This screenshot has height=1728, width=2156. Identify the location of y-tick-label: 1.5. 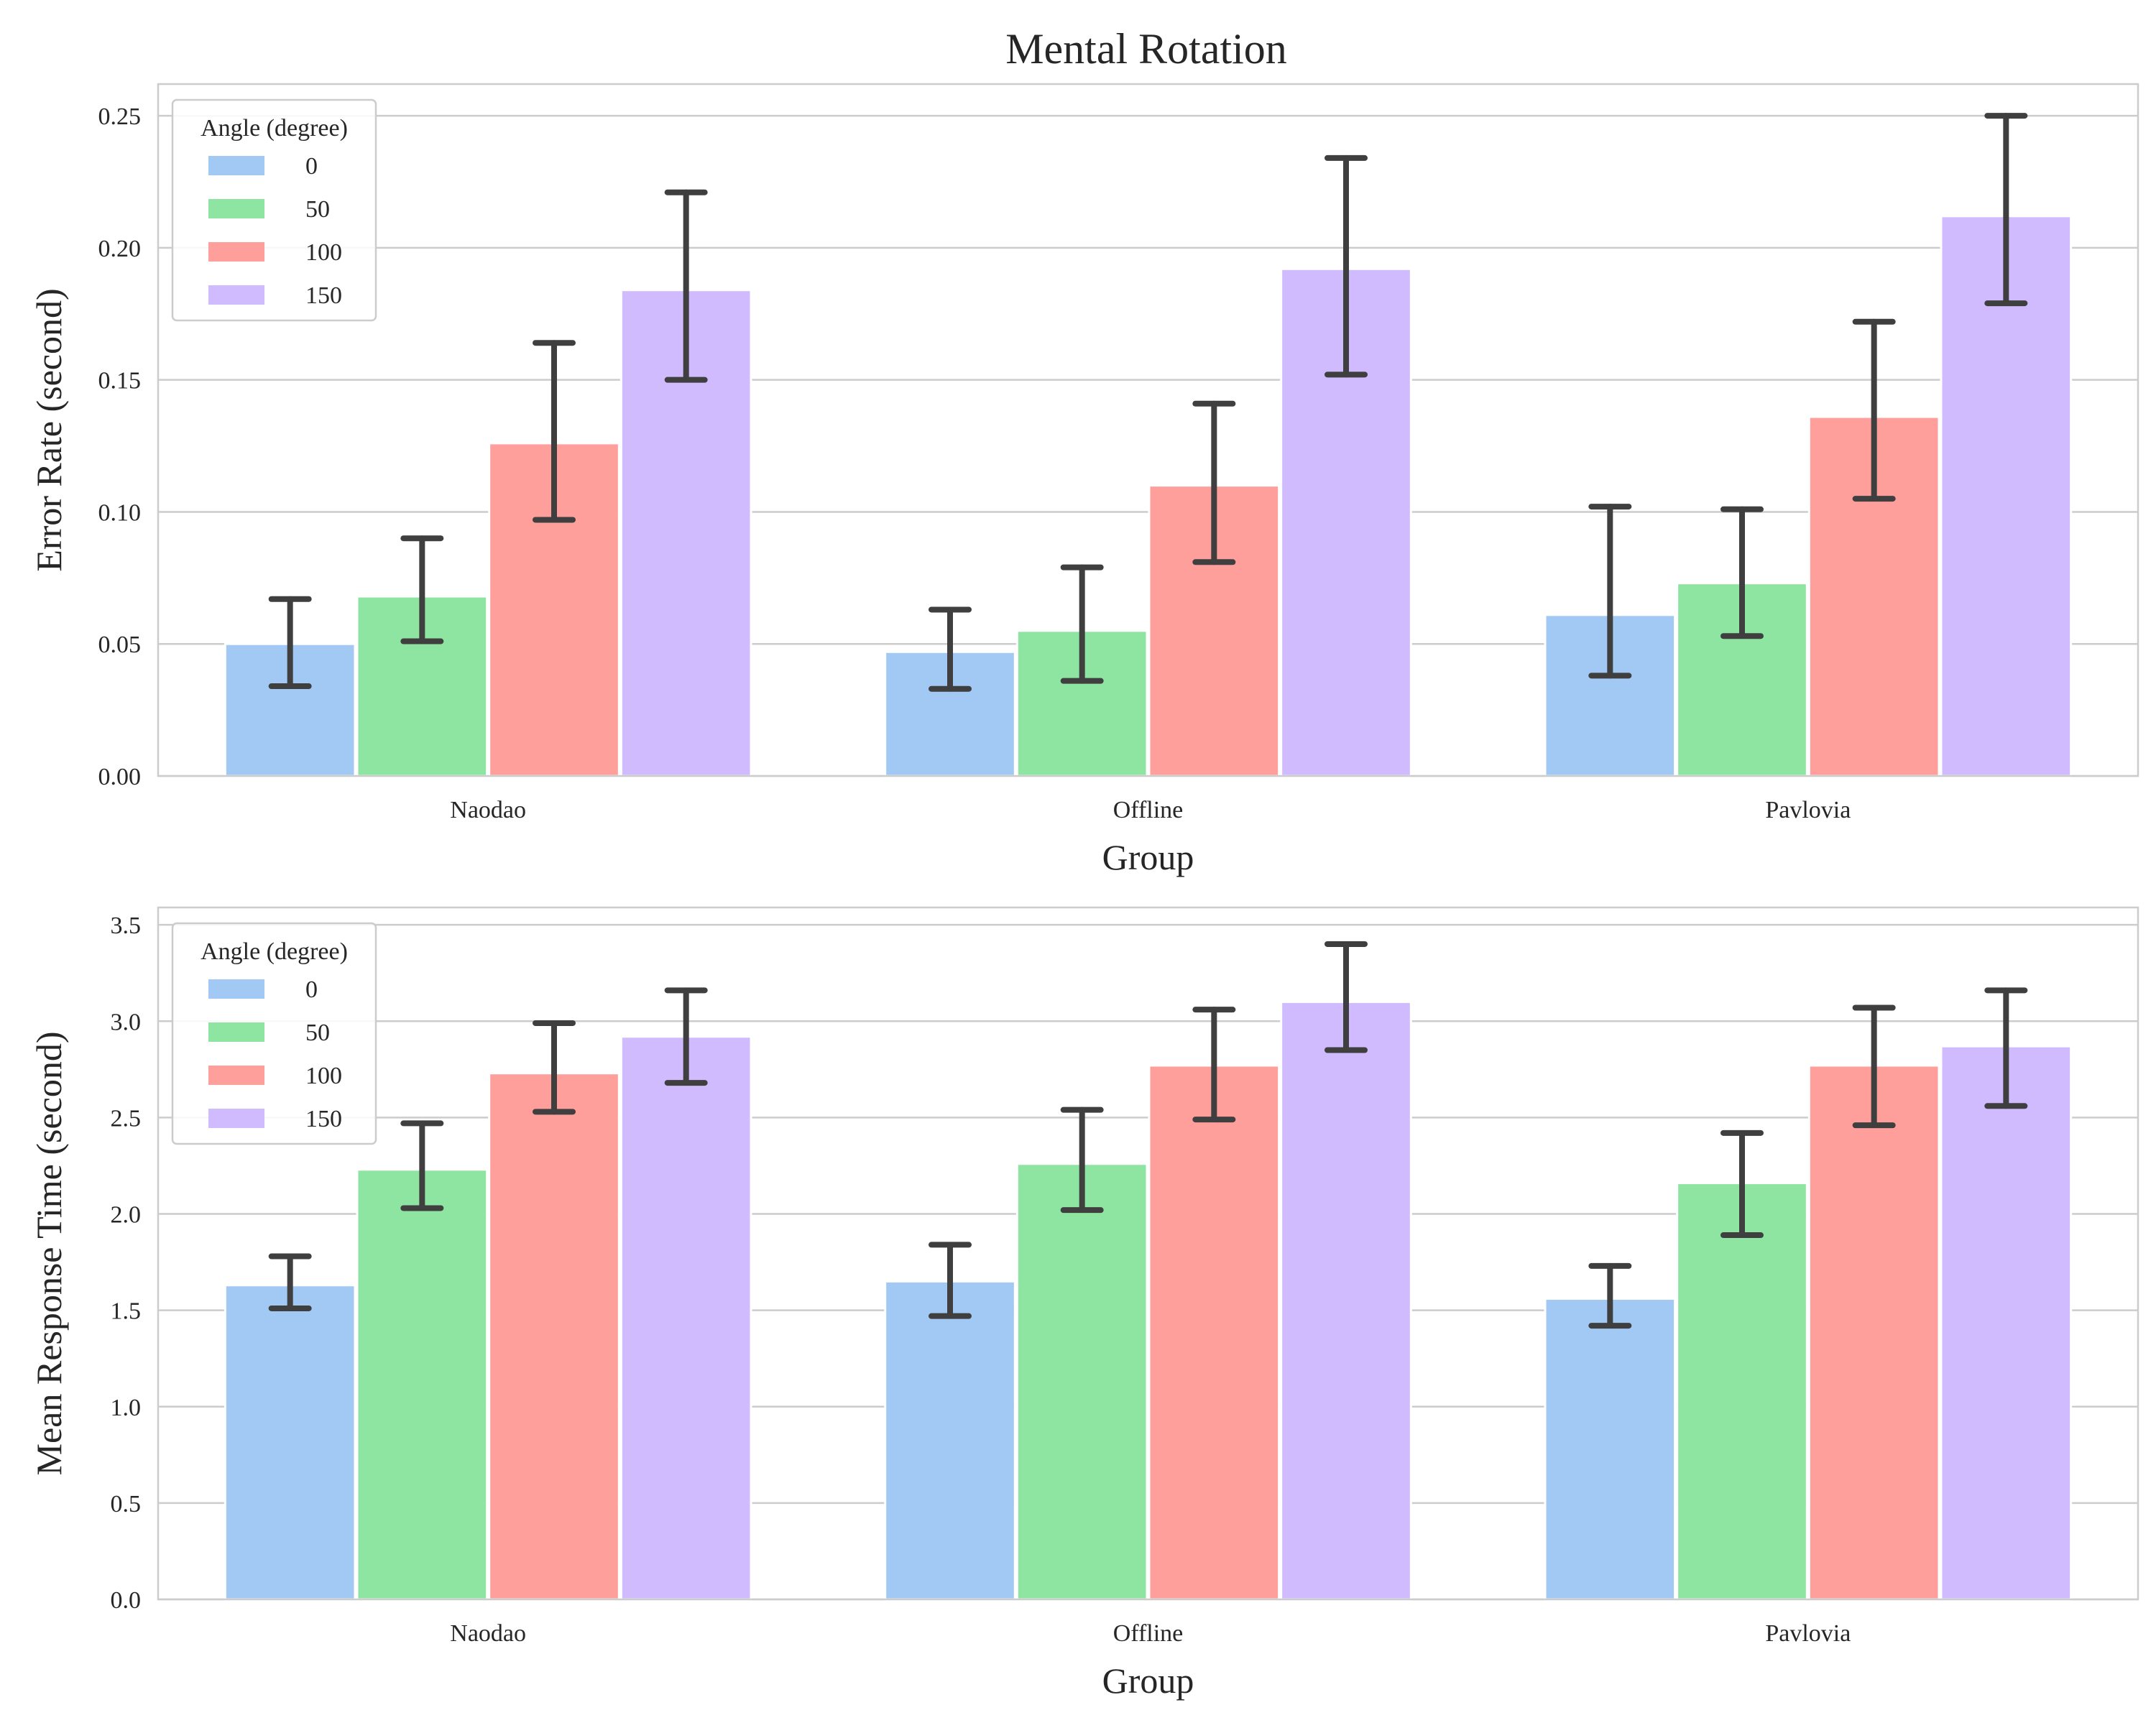
(126, 1311).